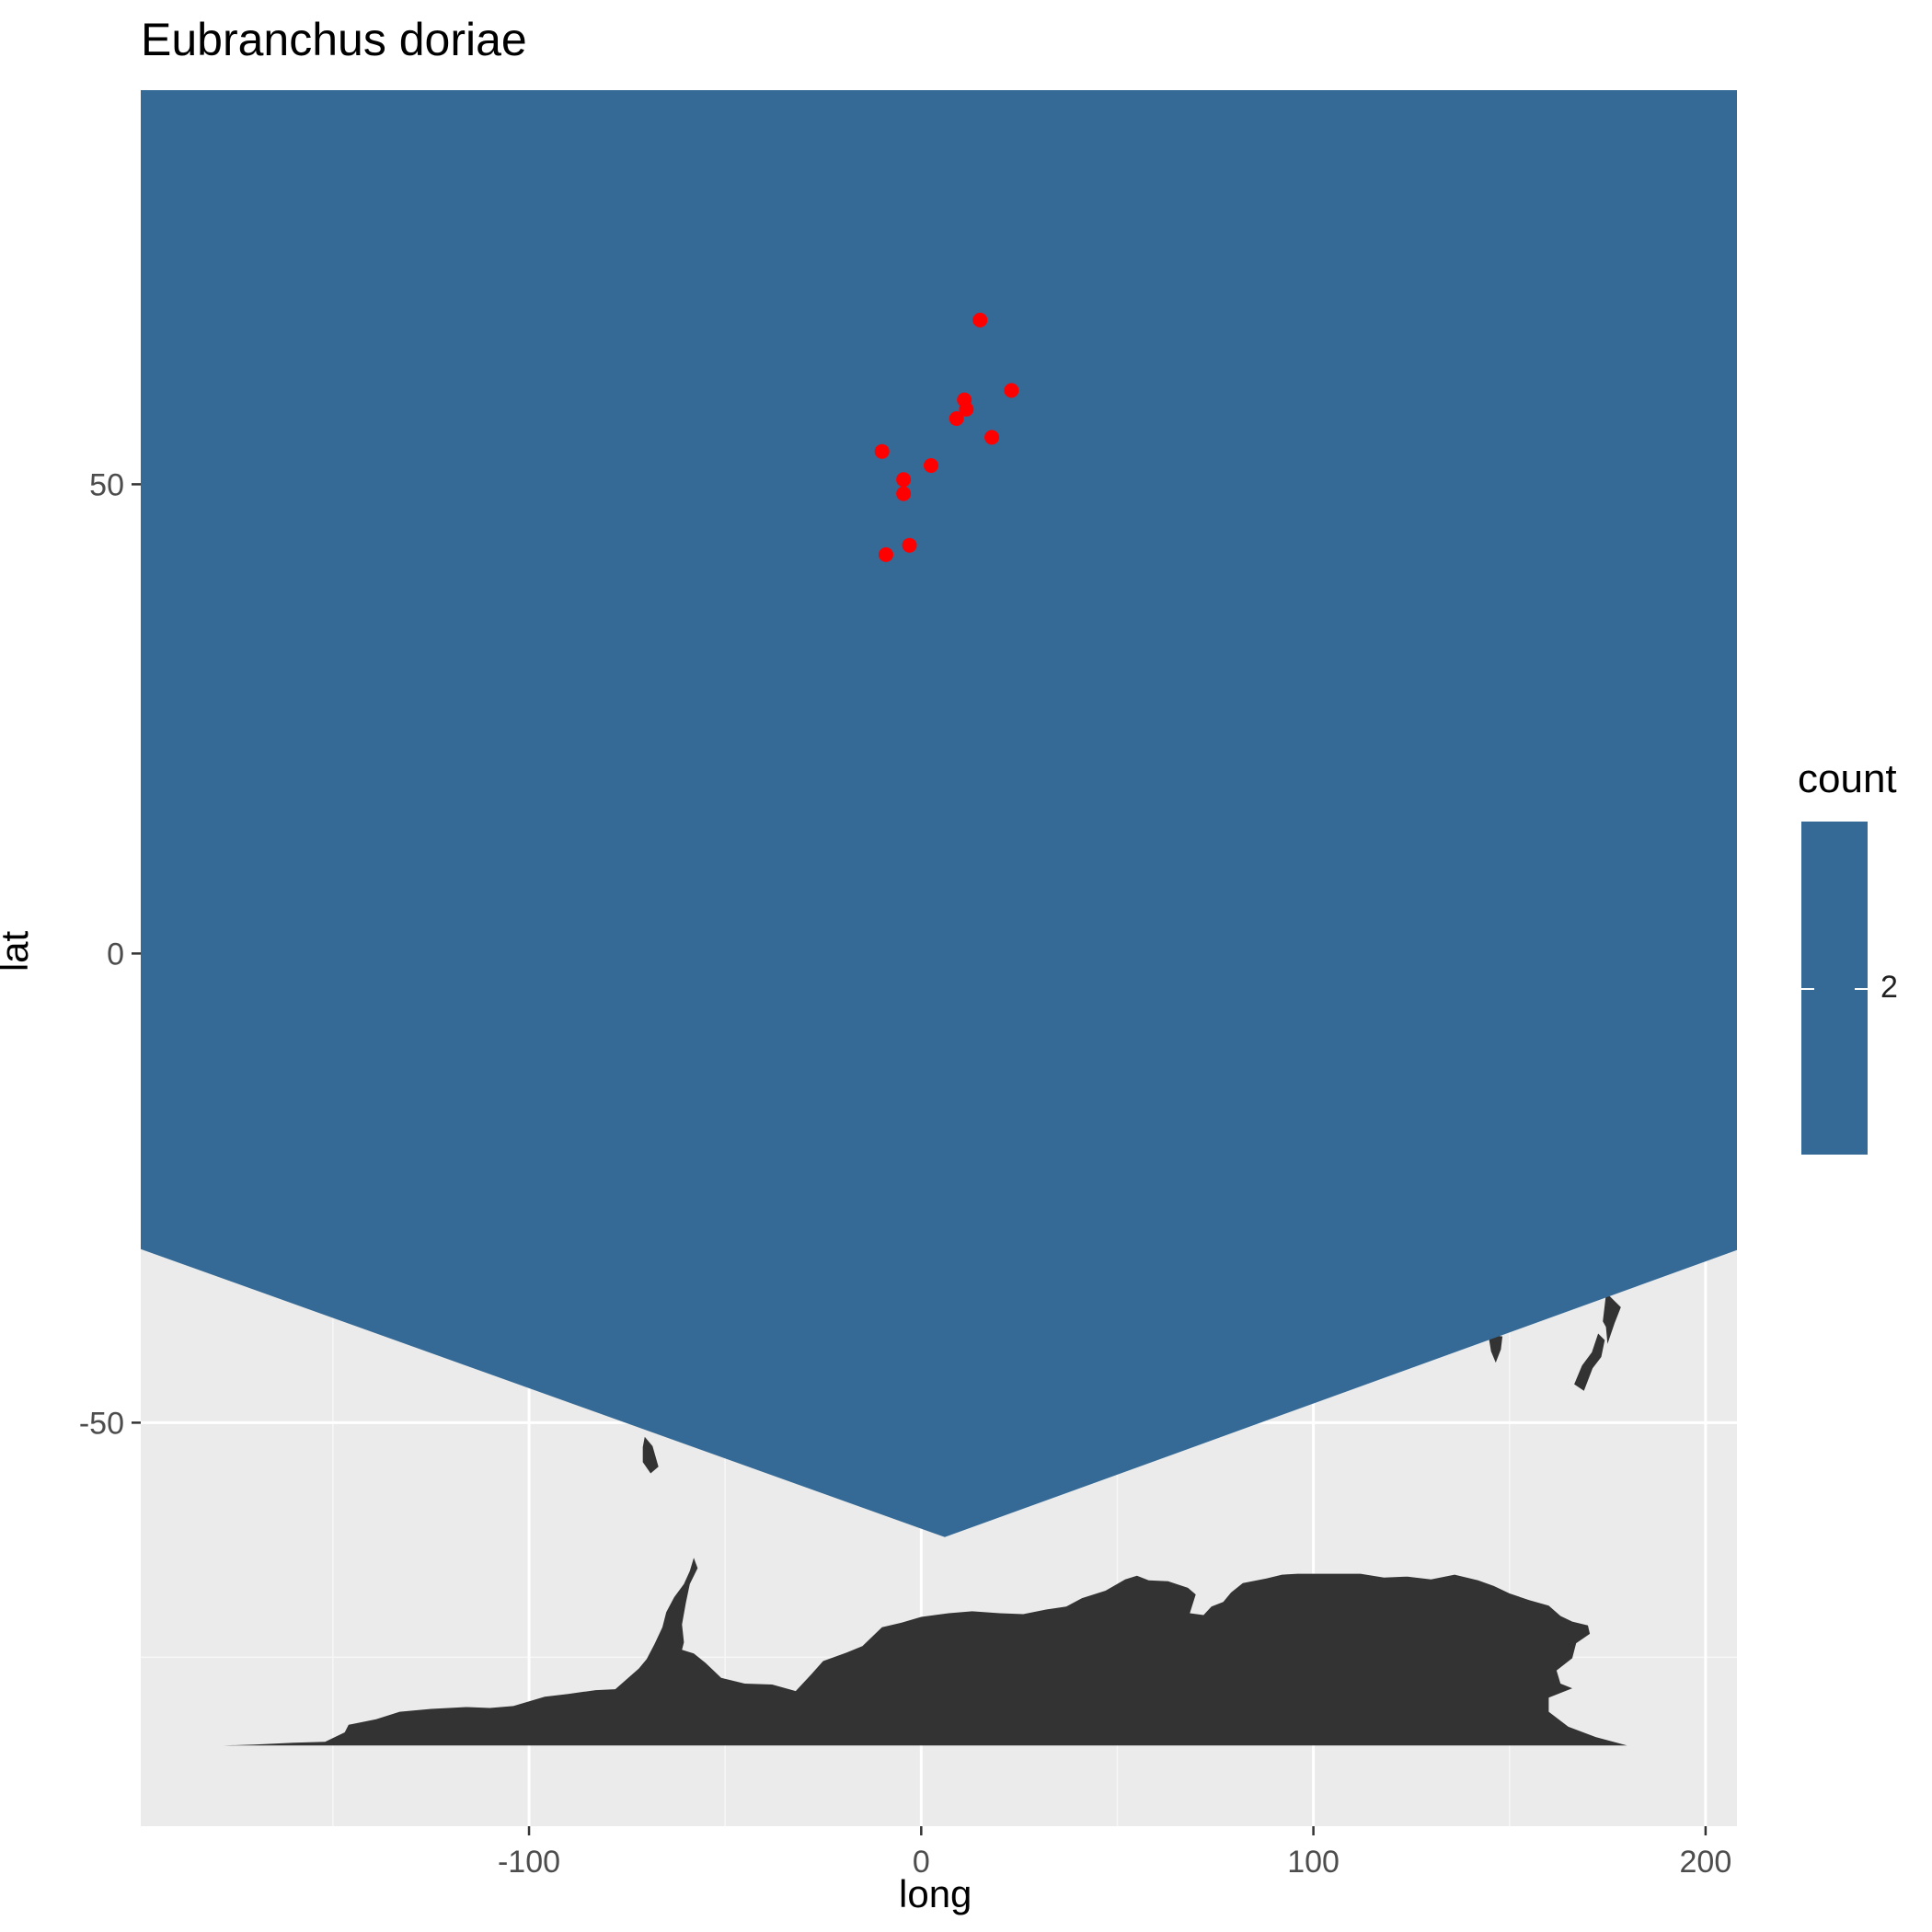  I want to click on legend-title: count, so click(1847, 778).